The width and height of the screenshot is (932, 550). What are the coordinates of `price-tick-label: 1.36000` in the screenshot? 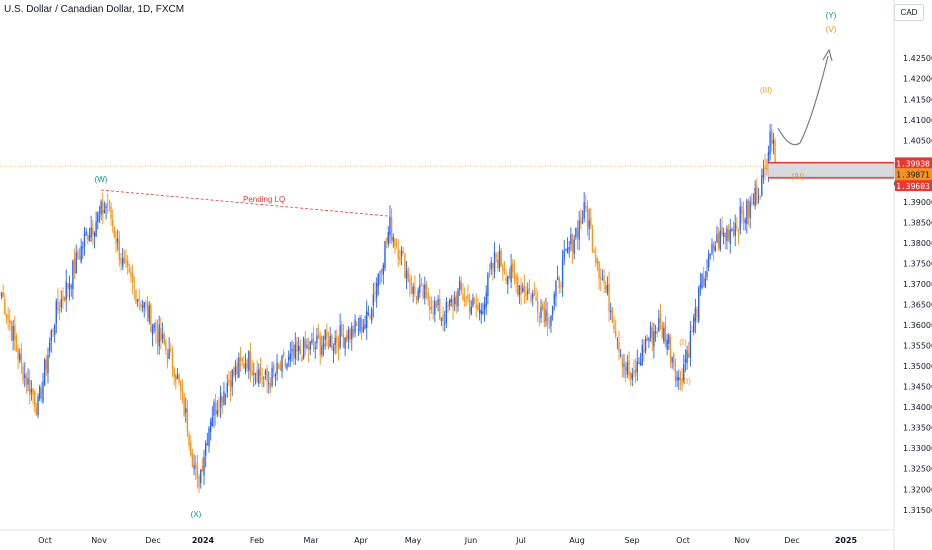 It's located at (917, 325).